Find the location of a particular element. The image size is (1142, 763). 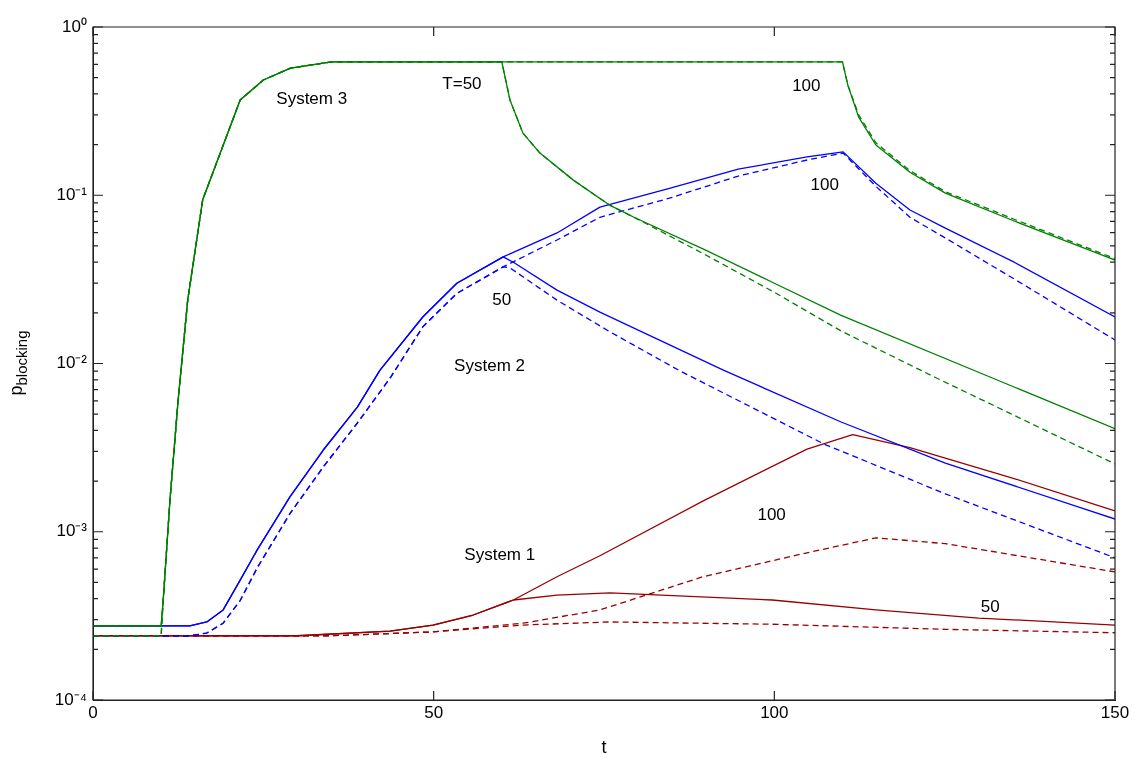

x-tick-label: 50 is located at coordinates (434, 712).